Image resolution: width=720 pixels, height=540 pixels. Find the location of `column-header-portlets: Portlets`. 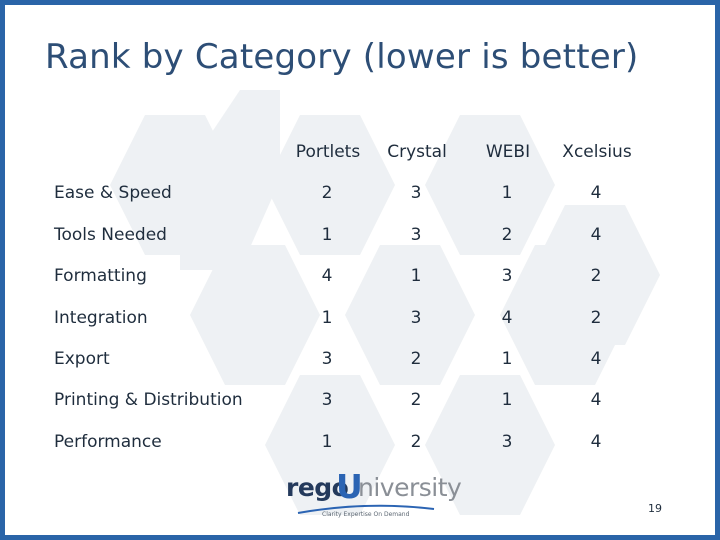

column-header-portlets: Portlets is located at coordinates (328, 152).